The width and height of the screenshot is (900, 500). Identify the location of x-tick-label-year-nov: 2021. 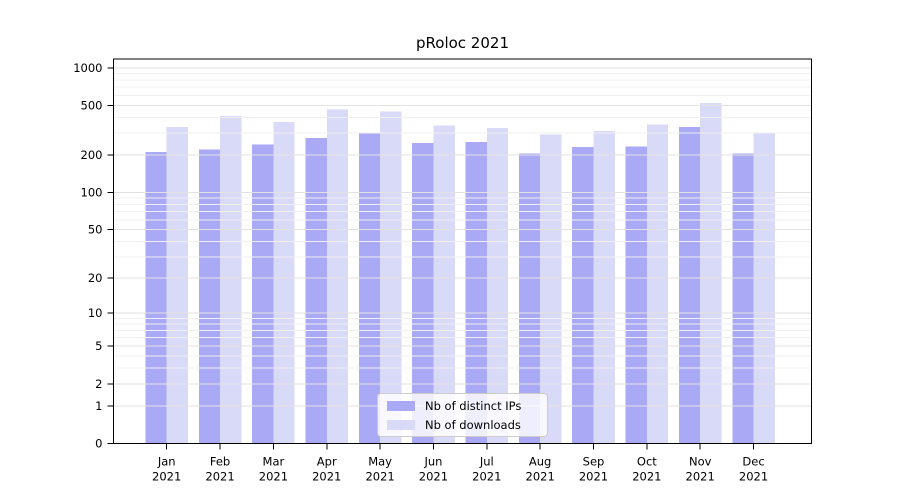
(700, 477).